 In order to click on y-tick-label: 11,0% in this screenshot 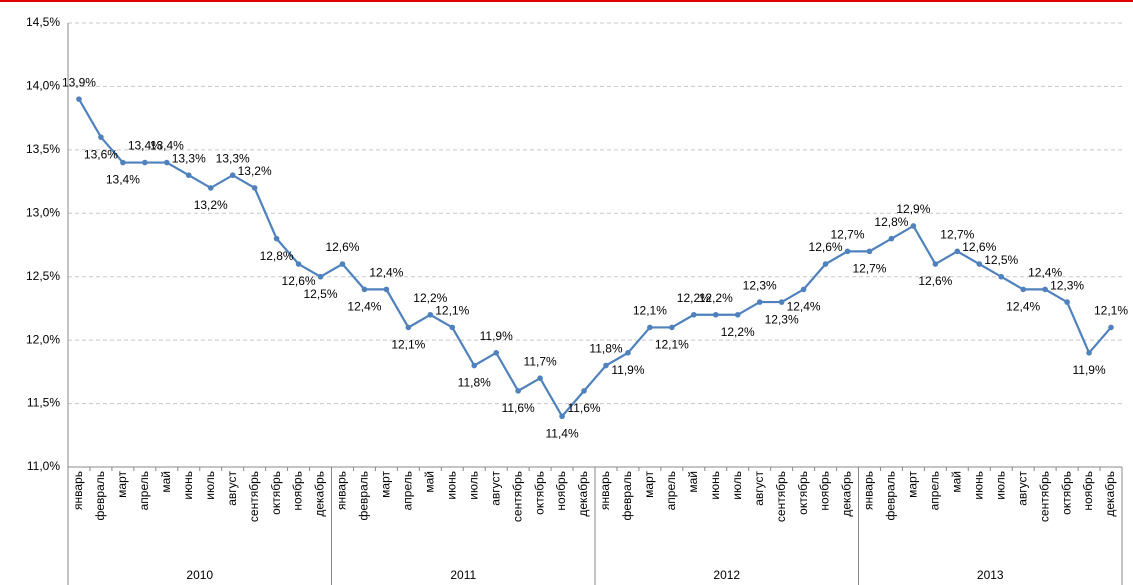, I will do `click(43, 466)`.